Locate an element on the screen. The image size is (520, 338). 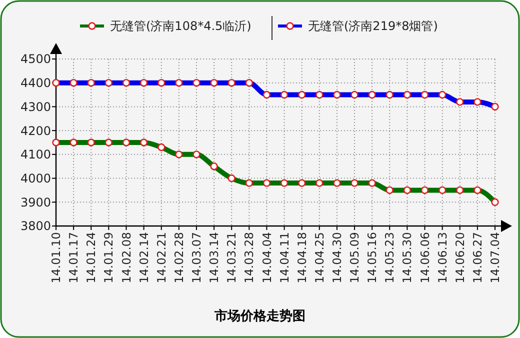
y-tick-label: 4300 is located at coordinates (35, 107).